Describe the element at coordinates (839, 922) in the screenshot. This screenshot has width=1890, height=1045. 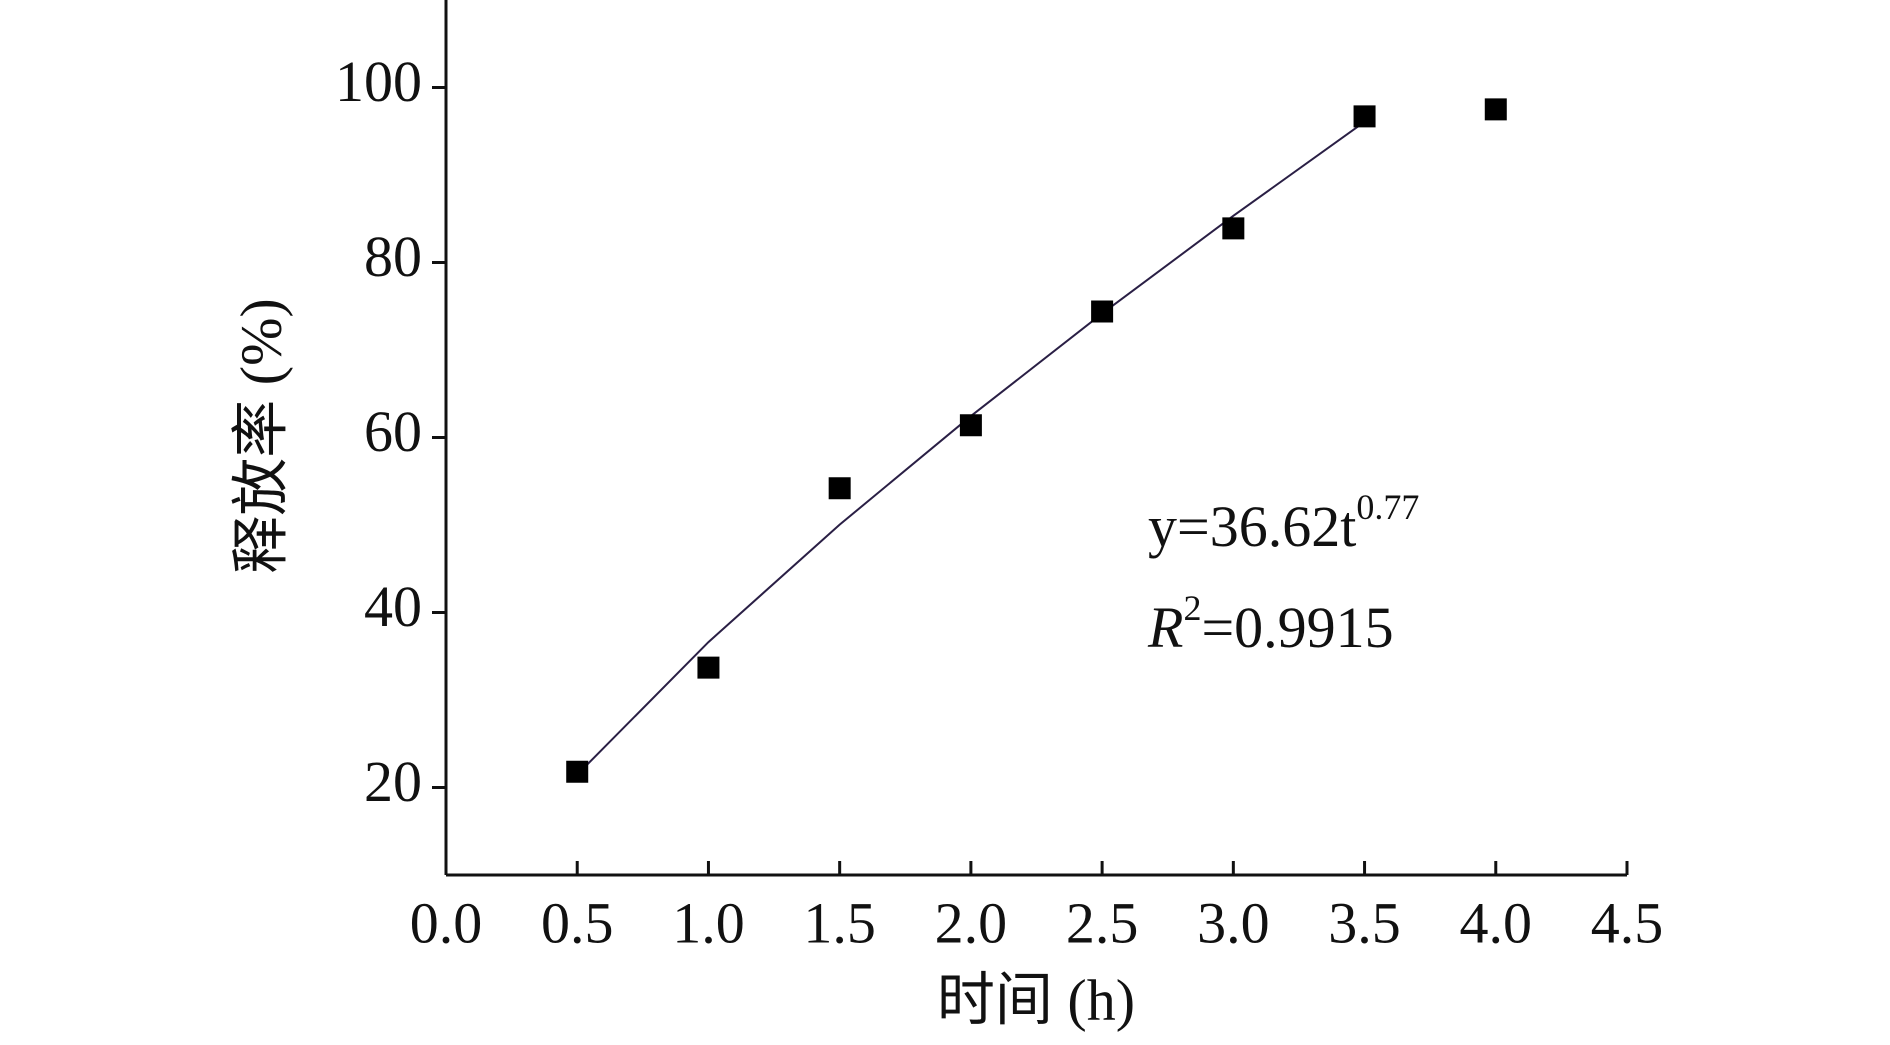
I see `x-tick-label: 1.5` at that location.